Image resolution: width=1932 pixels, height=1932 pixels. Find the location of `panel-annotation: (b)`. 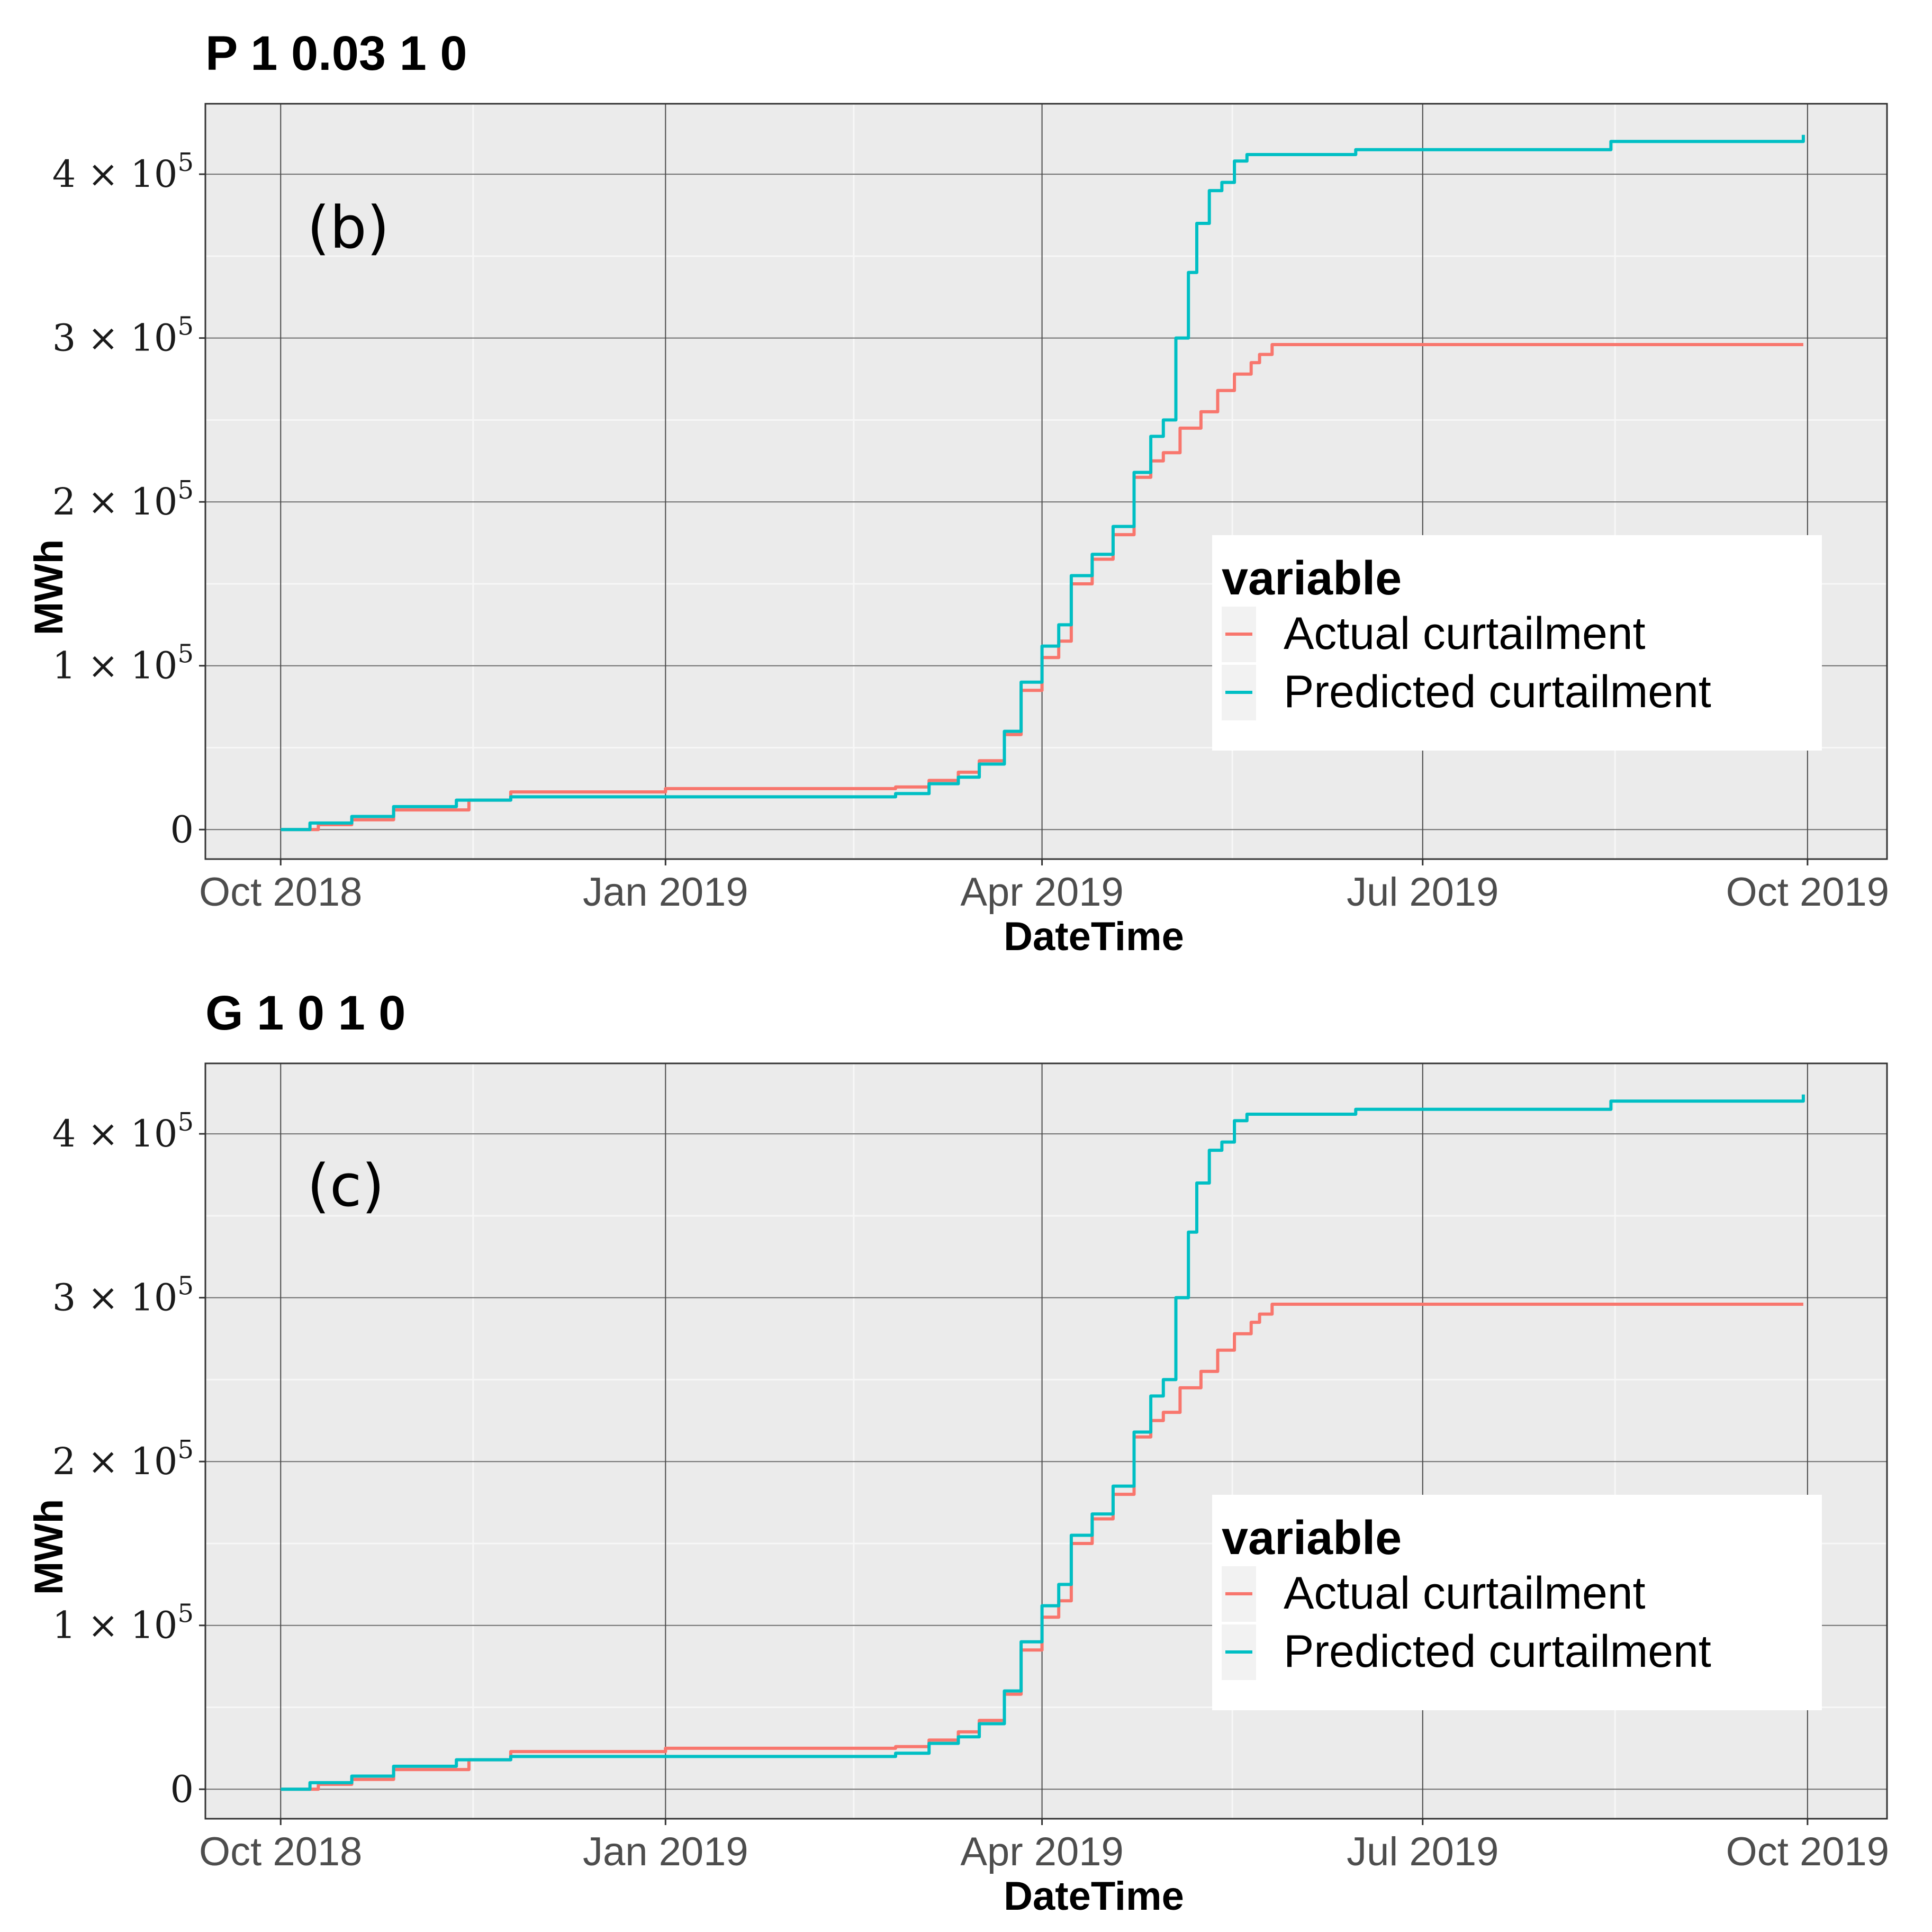

panel-annotation: (b) is located at coordinates (348, 227).